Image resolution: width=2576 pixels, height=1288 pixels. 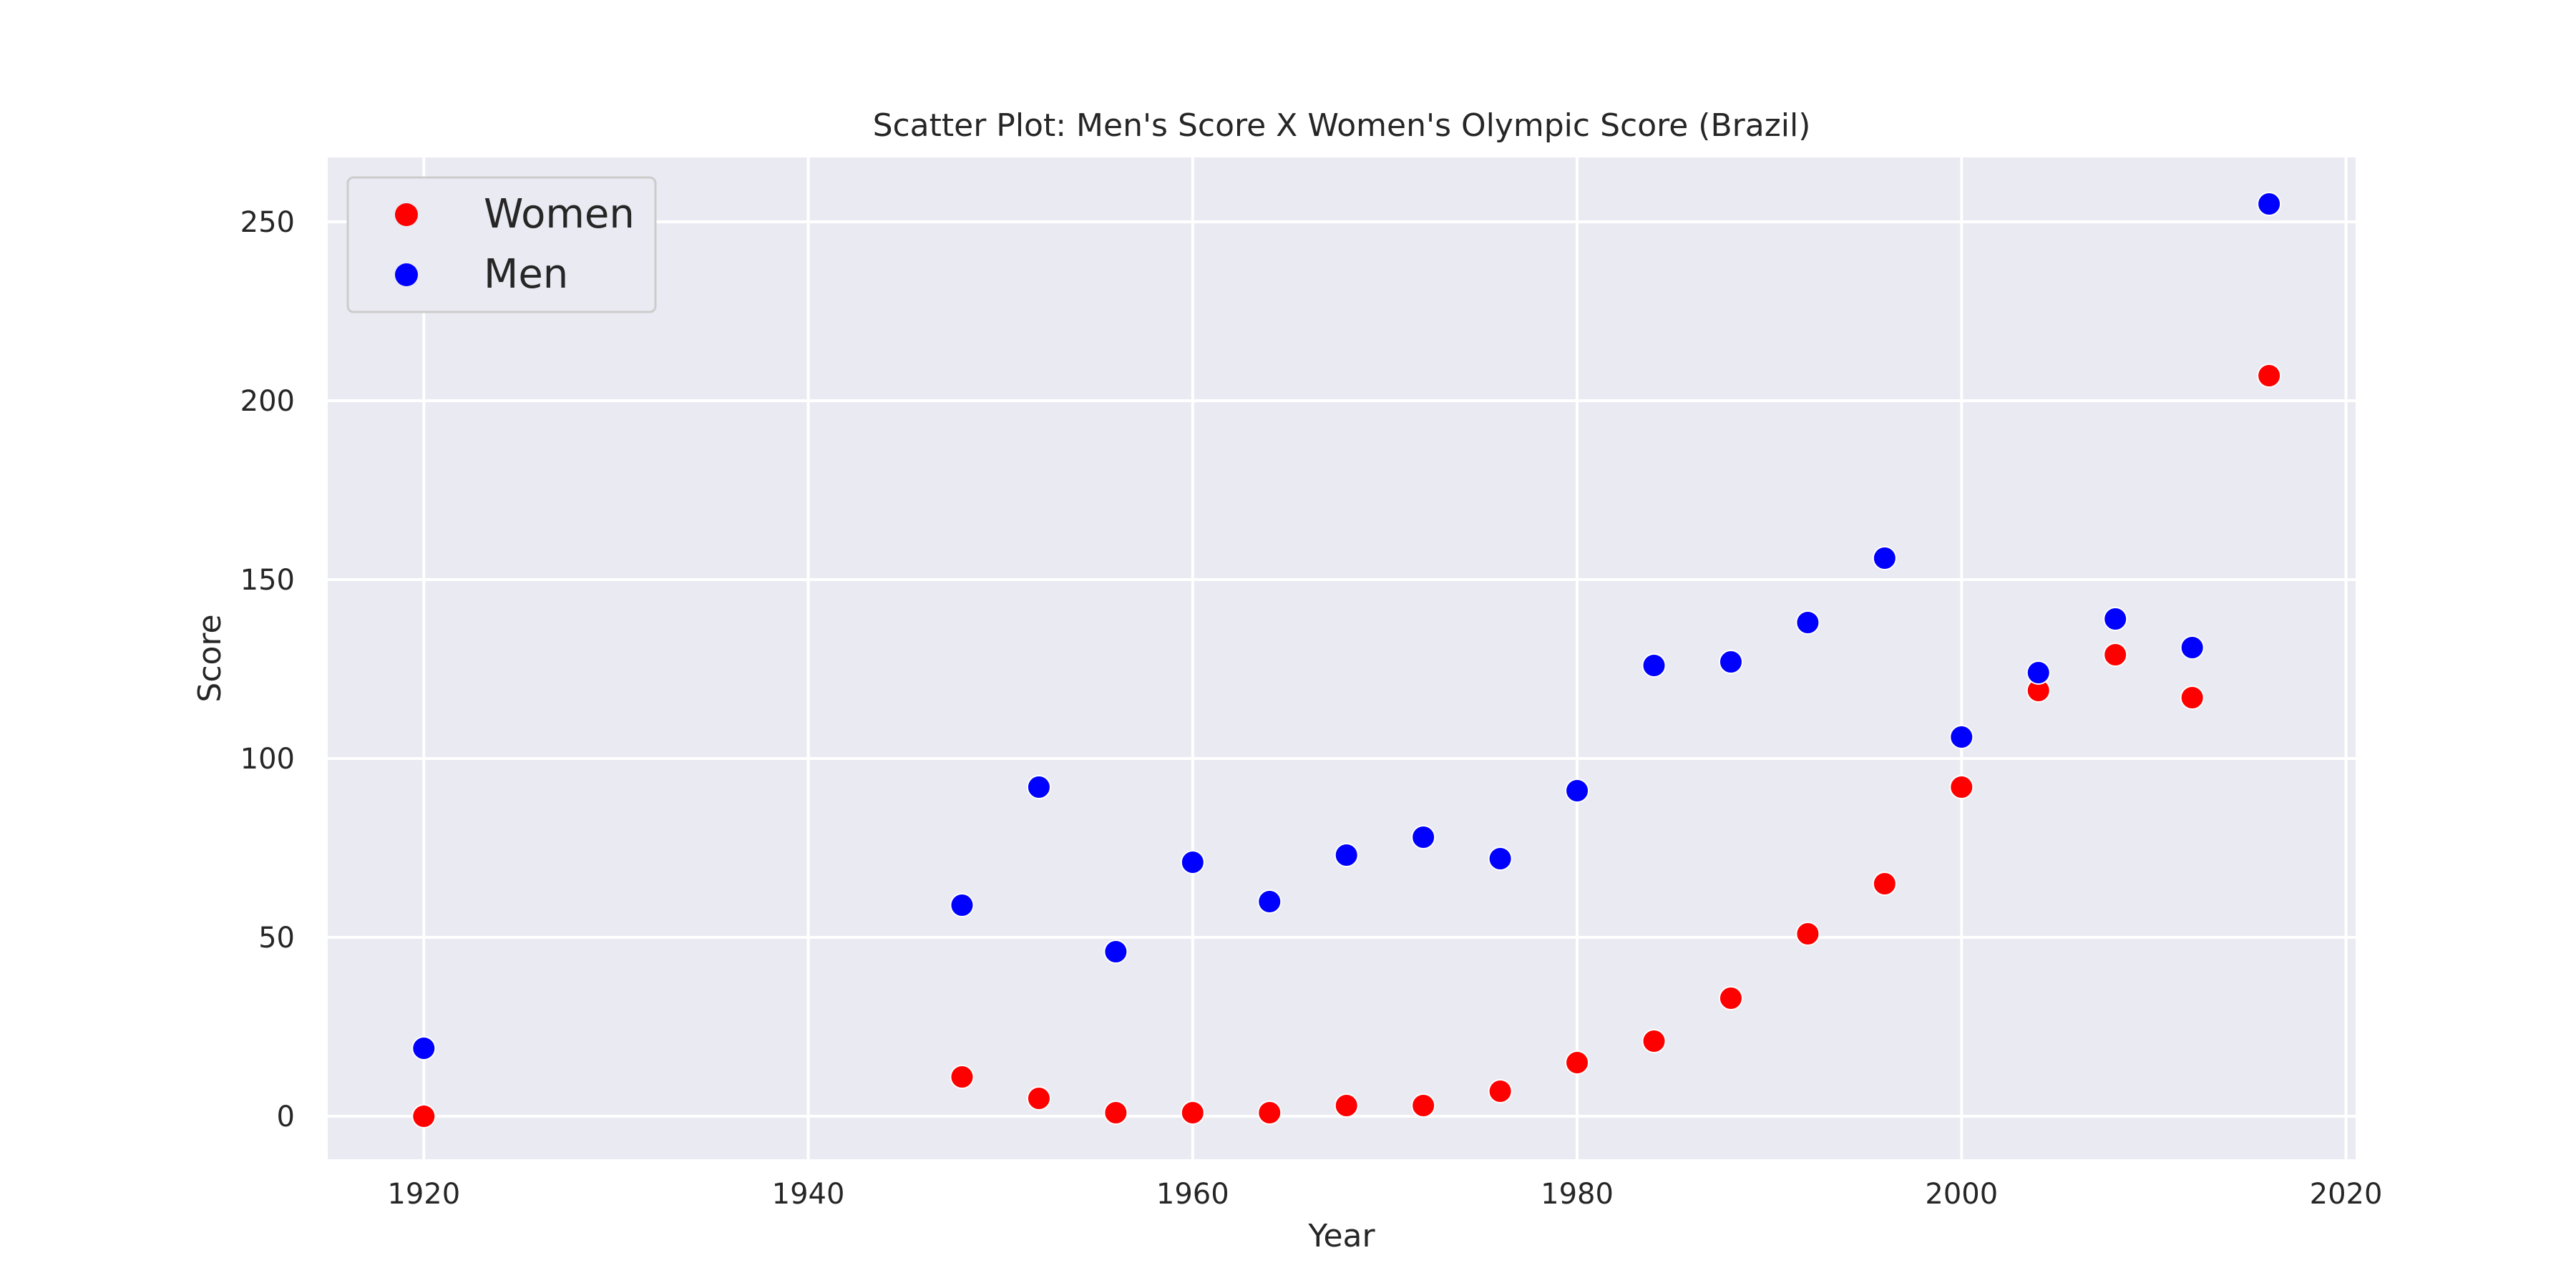 I want to click on legend-box, so click(x=501, y=244).